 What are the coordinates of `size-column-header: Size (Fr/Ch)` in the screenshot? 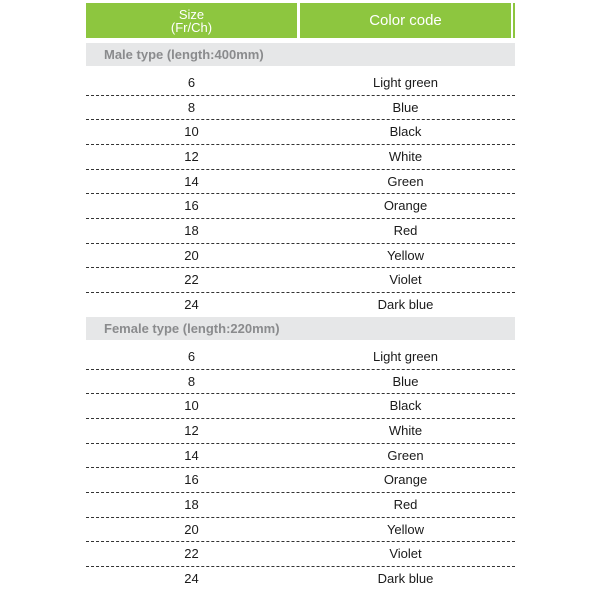 It's located at (191, 20).